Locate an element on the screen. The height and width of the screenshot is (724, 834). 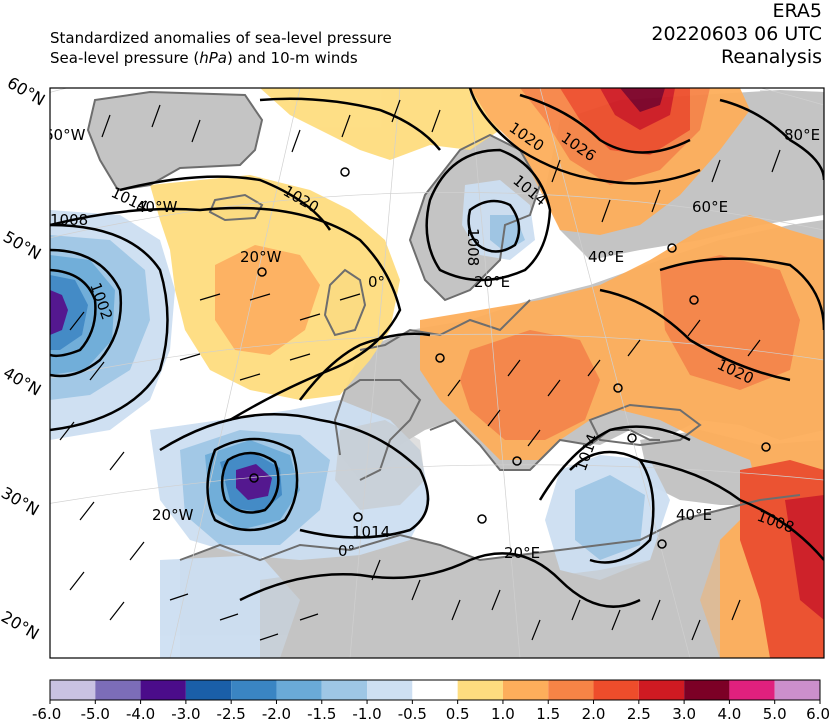
lon-label-40e-top: 40°E is located at coordinates (606, 257).